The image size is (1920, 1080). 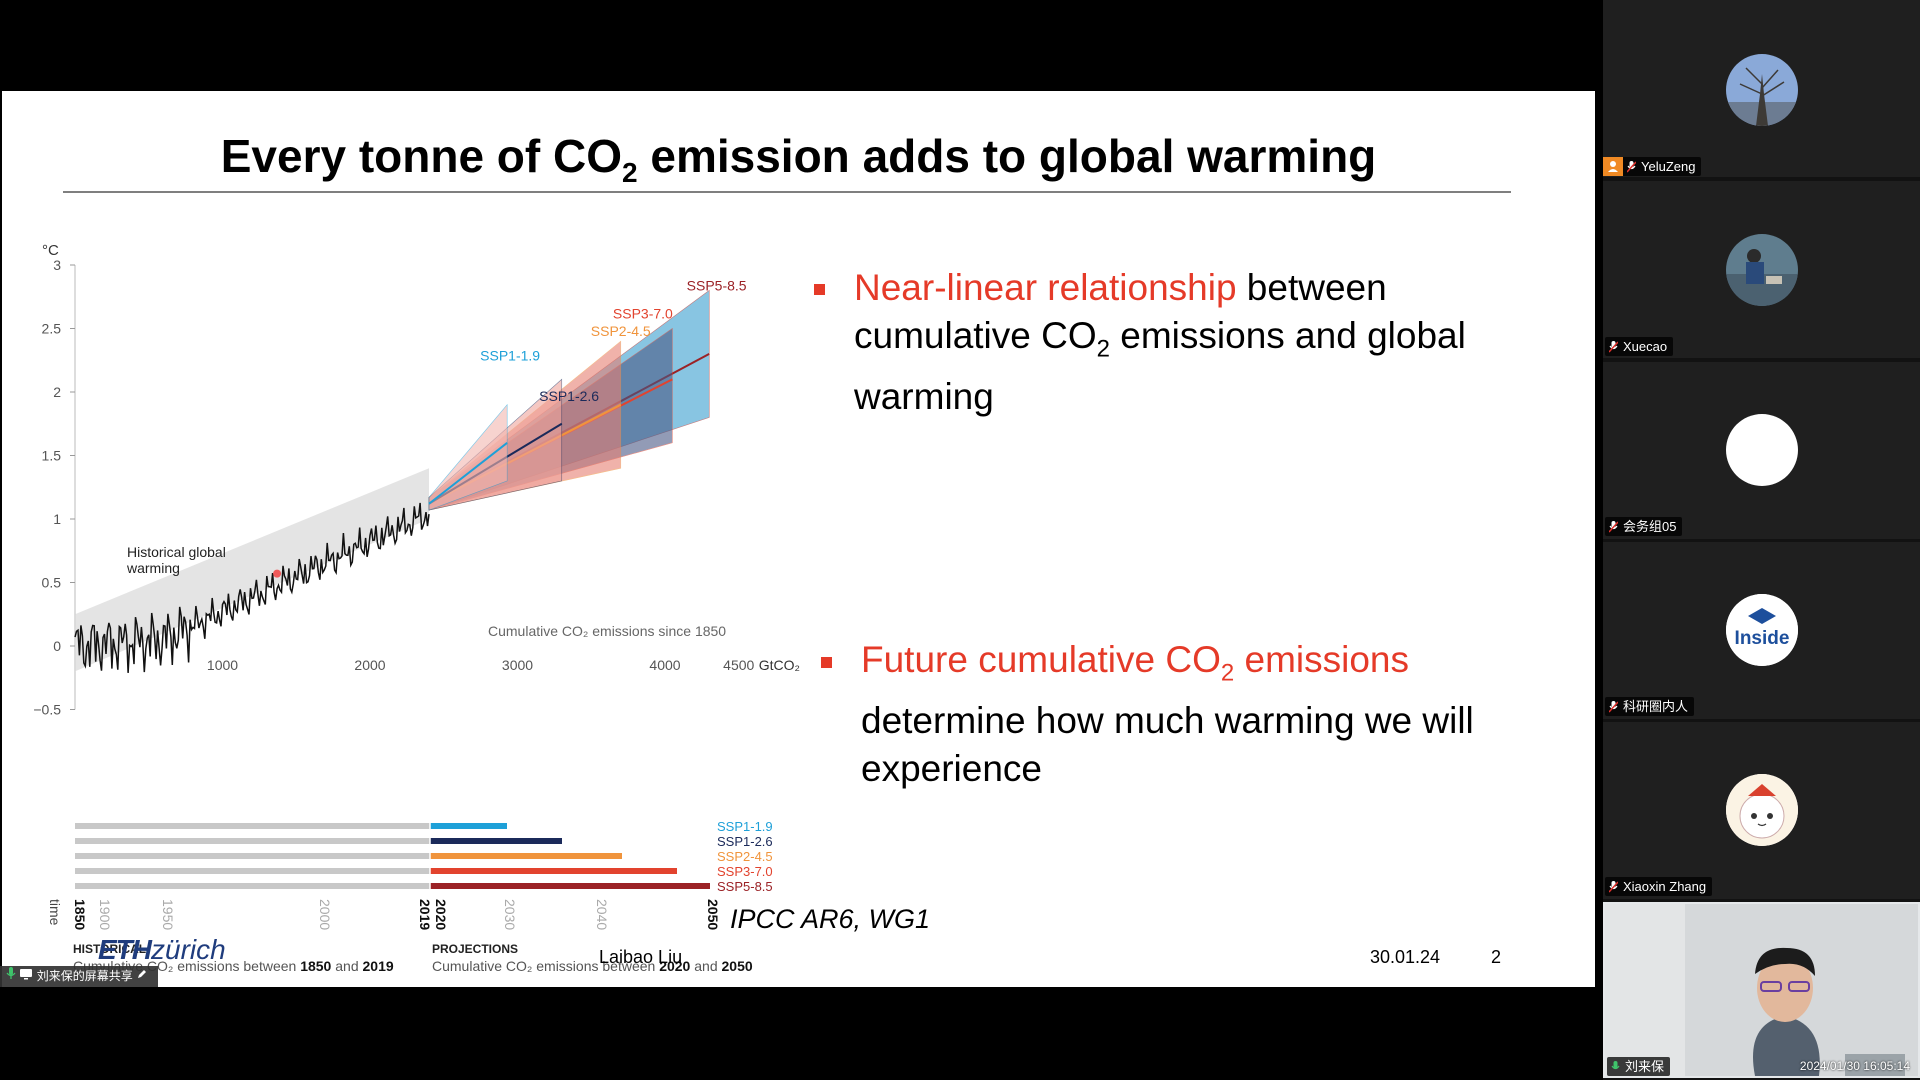 What do you see at coordinates (52, 583) in the screenshot?
I see `y-tick-label: 0.5` at bounding box center [52, 583].